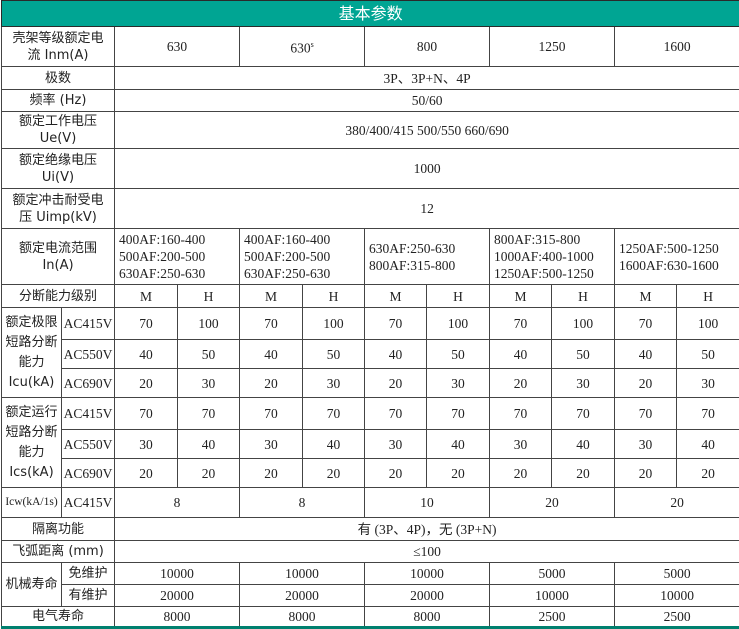 The height and width of the screenshot is (629, 739). Describe the element at coordinates (58, 617) in the screenshot. I see `row-label: 电气寿命` at that location.